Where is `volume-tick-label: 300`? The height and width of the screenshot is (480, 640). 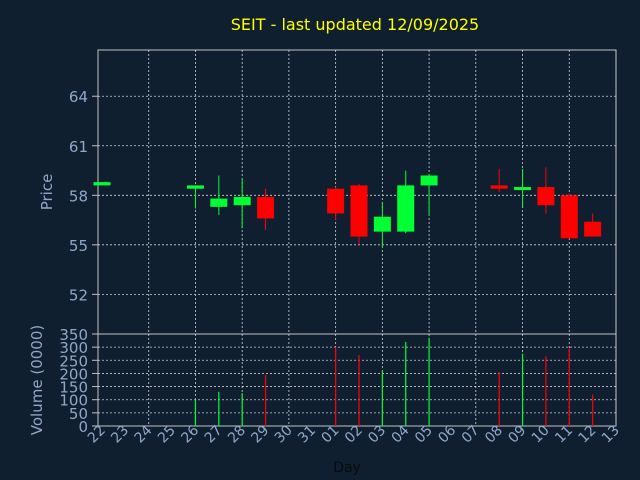 volume-tick-label: 300 is located at coordinates (73, 348).